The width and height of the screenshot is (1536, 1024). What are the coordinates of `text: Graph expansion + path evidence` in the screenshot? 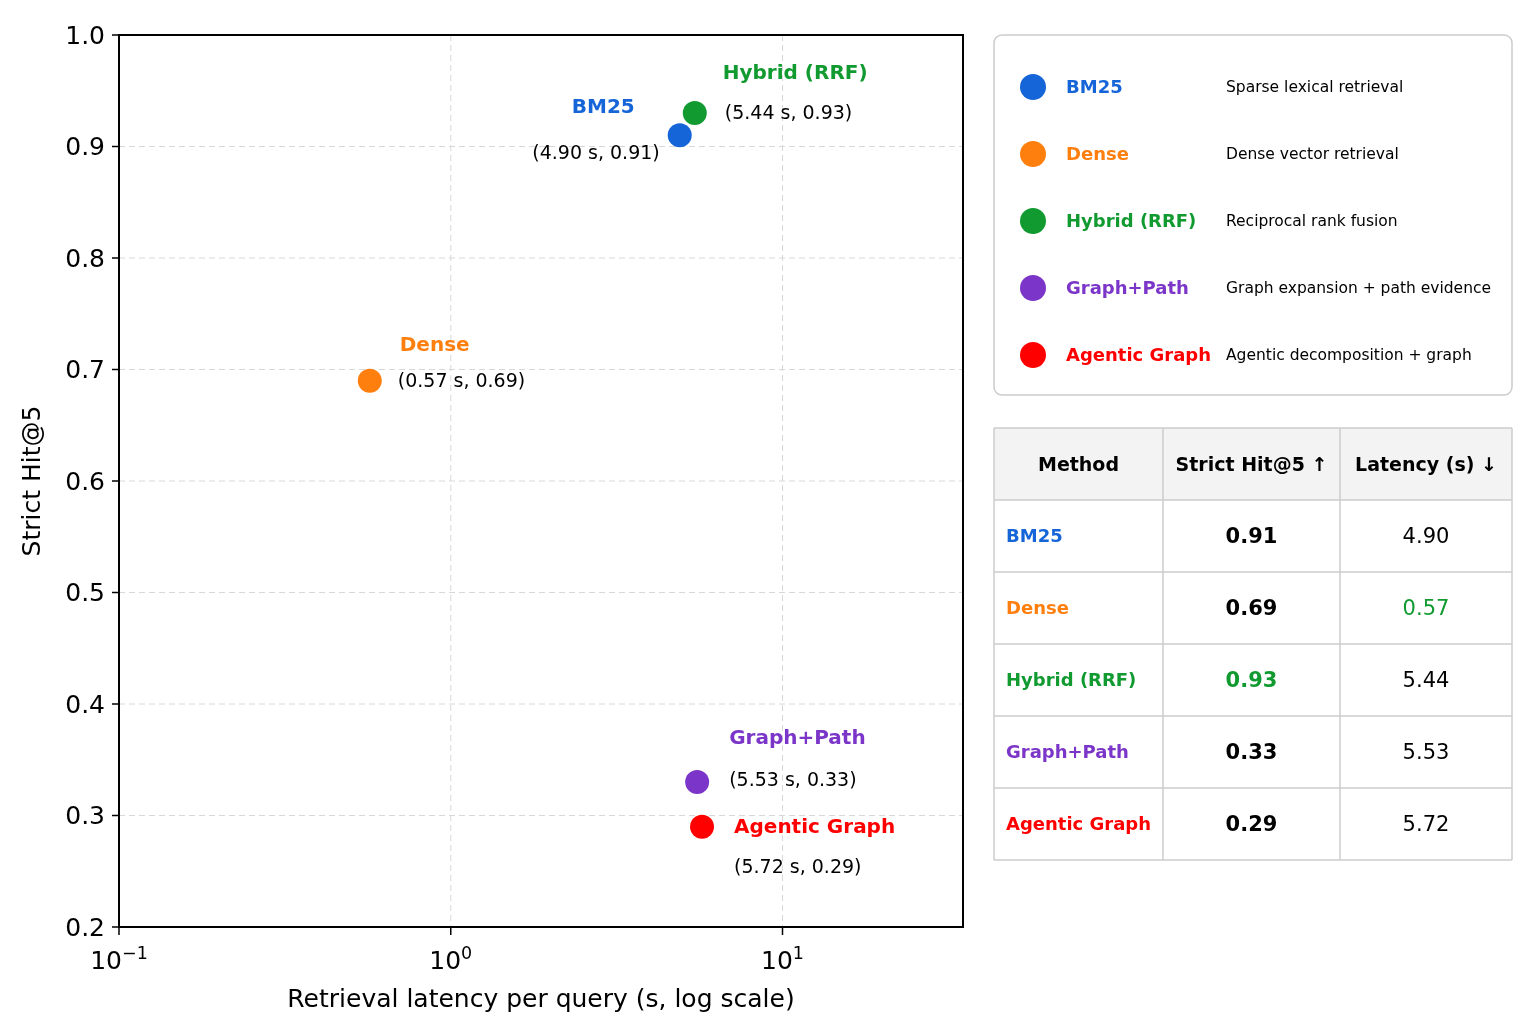 It's located at (1359, 288).